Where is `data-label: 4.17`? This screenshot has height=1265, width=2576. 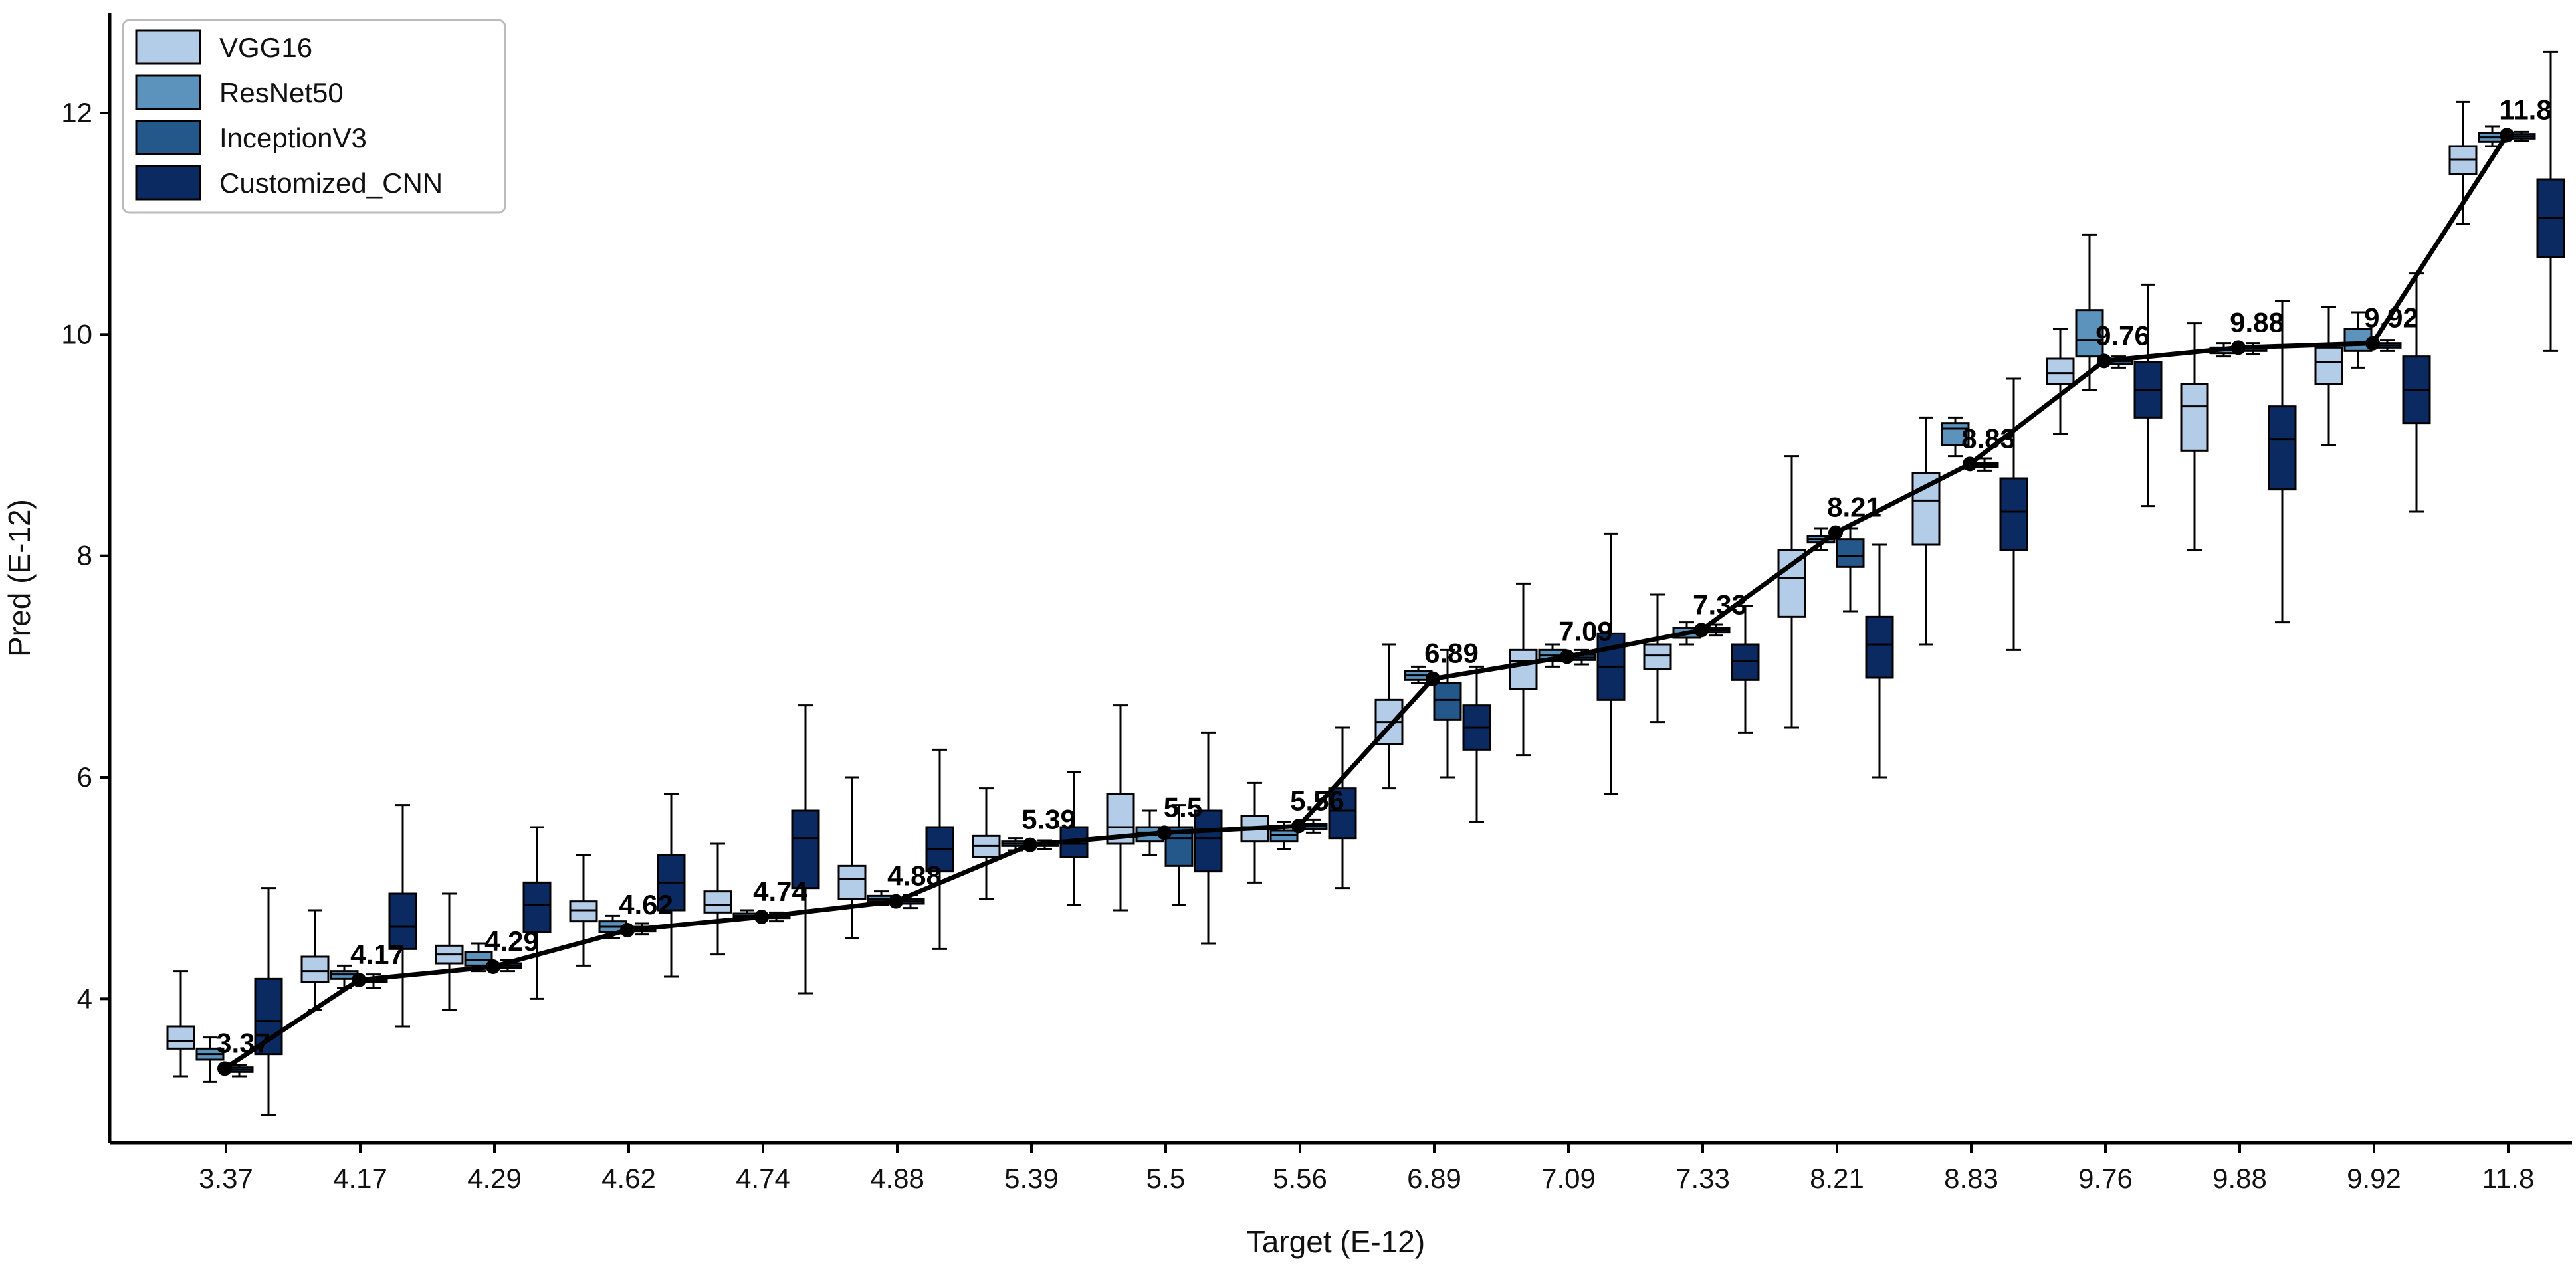
data-label: 4.17 is located at coordinates (377, 954).